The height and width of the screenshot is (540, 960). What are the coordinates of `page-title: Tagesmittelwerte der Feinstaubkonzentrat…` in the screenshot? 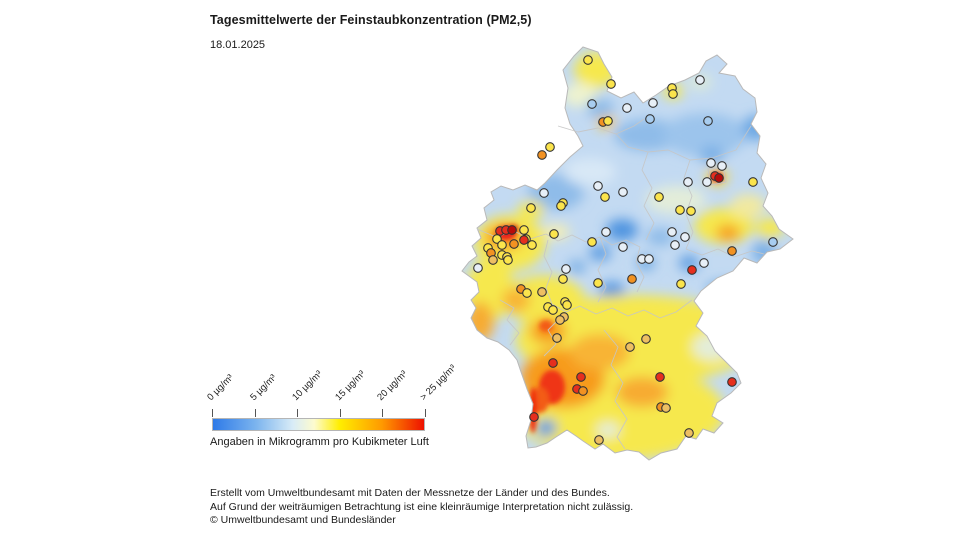 It's located at (371, 20).